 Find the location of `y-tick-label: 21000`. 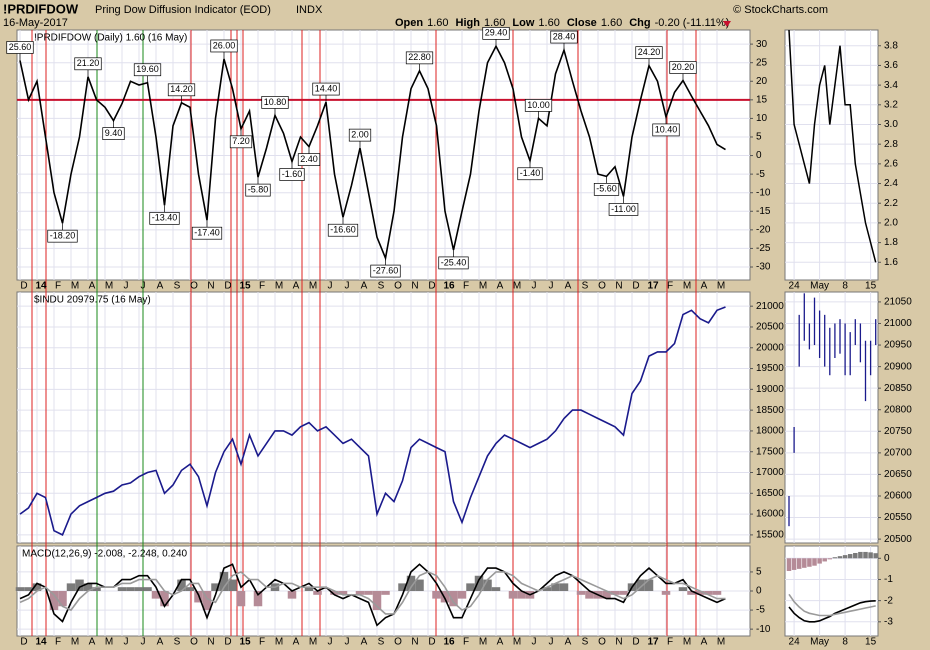

y-tick-label: 21000 is located at coordinates (898, 323).